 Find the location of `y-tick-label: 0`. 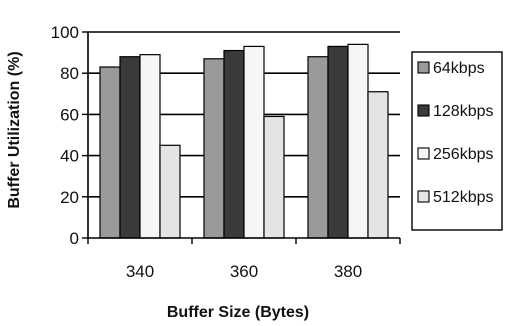

y-tick-label: 0 is located at coordinates (74, 238).